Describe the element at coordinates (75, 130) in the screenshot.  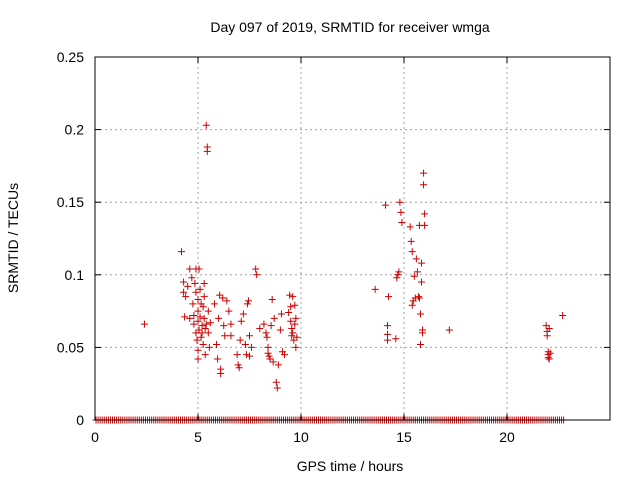
I see `y-tick-label: 0.2` at that location.